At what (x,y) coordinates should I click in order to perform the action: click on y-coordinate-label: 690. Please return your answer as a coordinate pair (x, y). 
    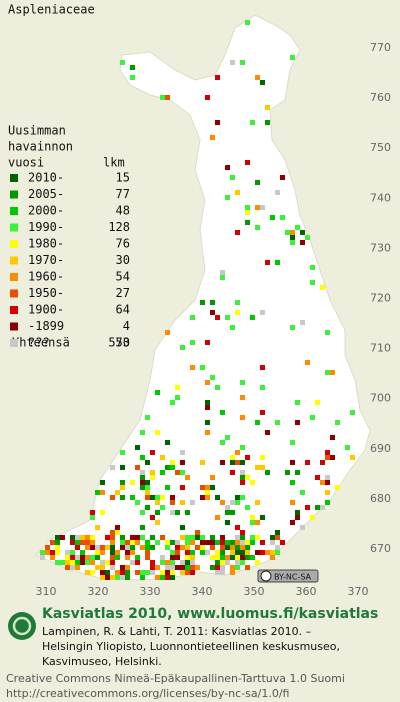
    Looking at the image, I should click on (380, 448).